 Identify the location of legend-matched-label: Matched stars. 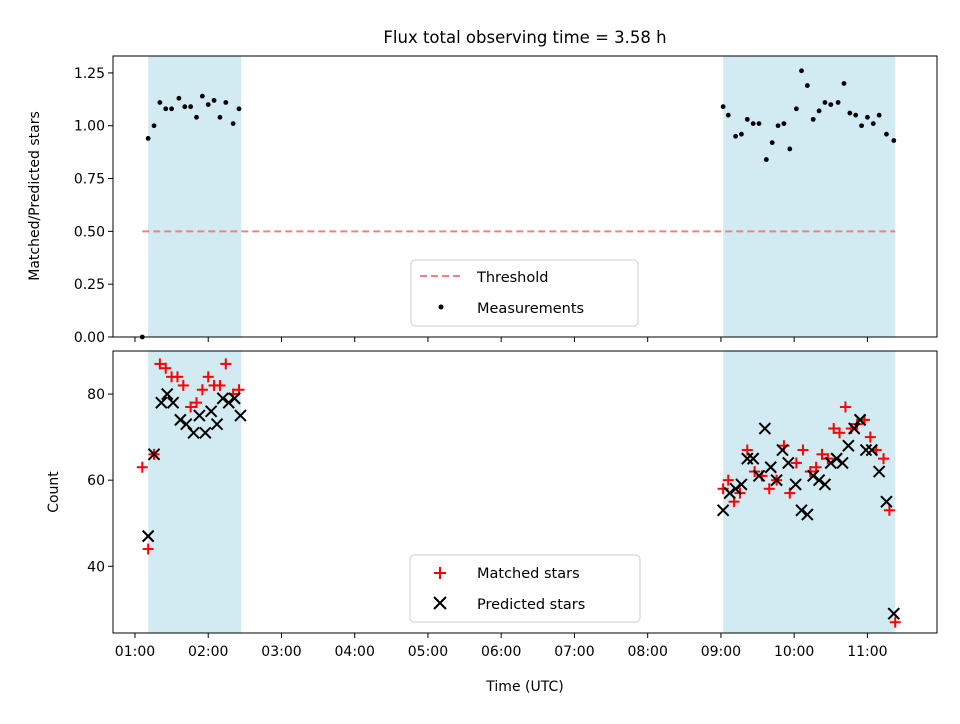
(528, 574).